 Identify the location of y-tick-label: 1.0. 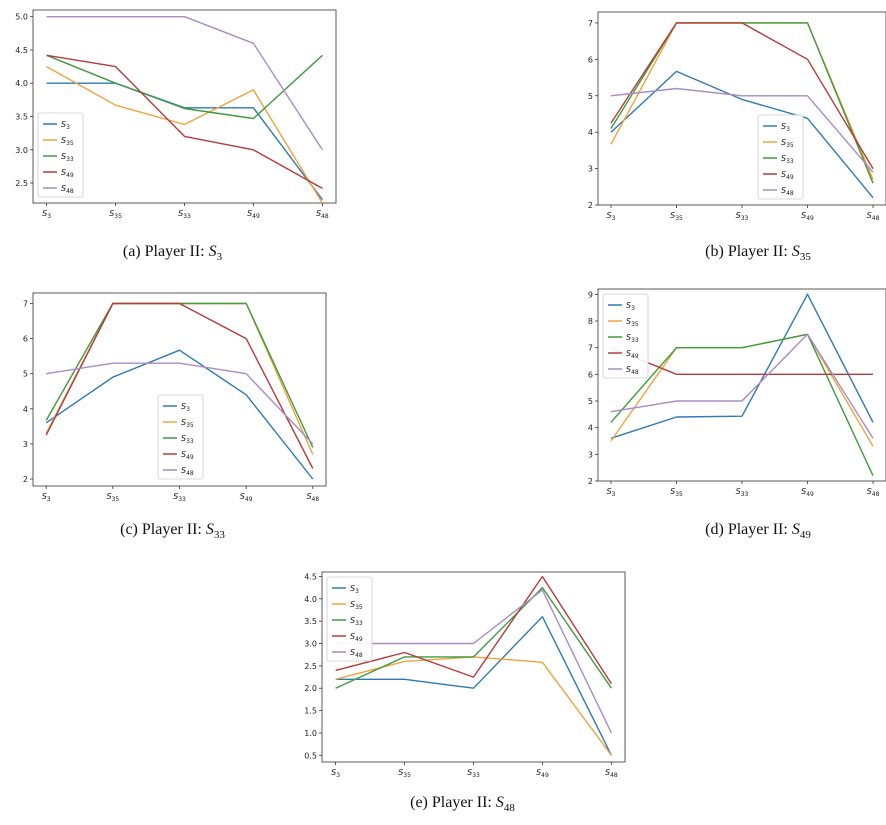
(310, 733).